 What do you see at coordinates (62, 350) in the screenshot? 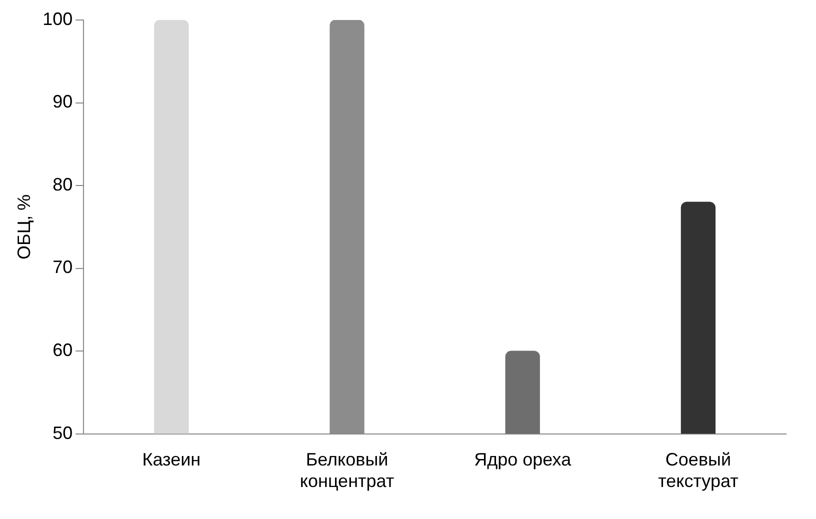
I see `y-tick-label: 60` at bounding box center [62, 350].